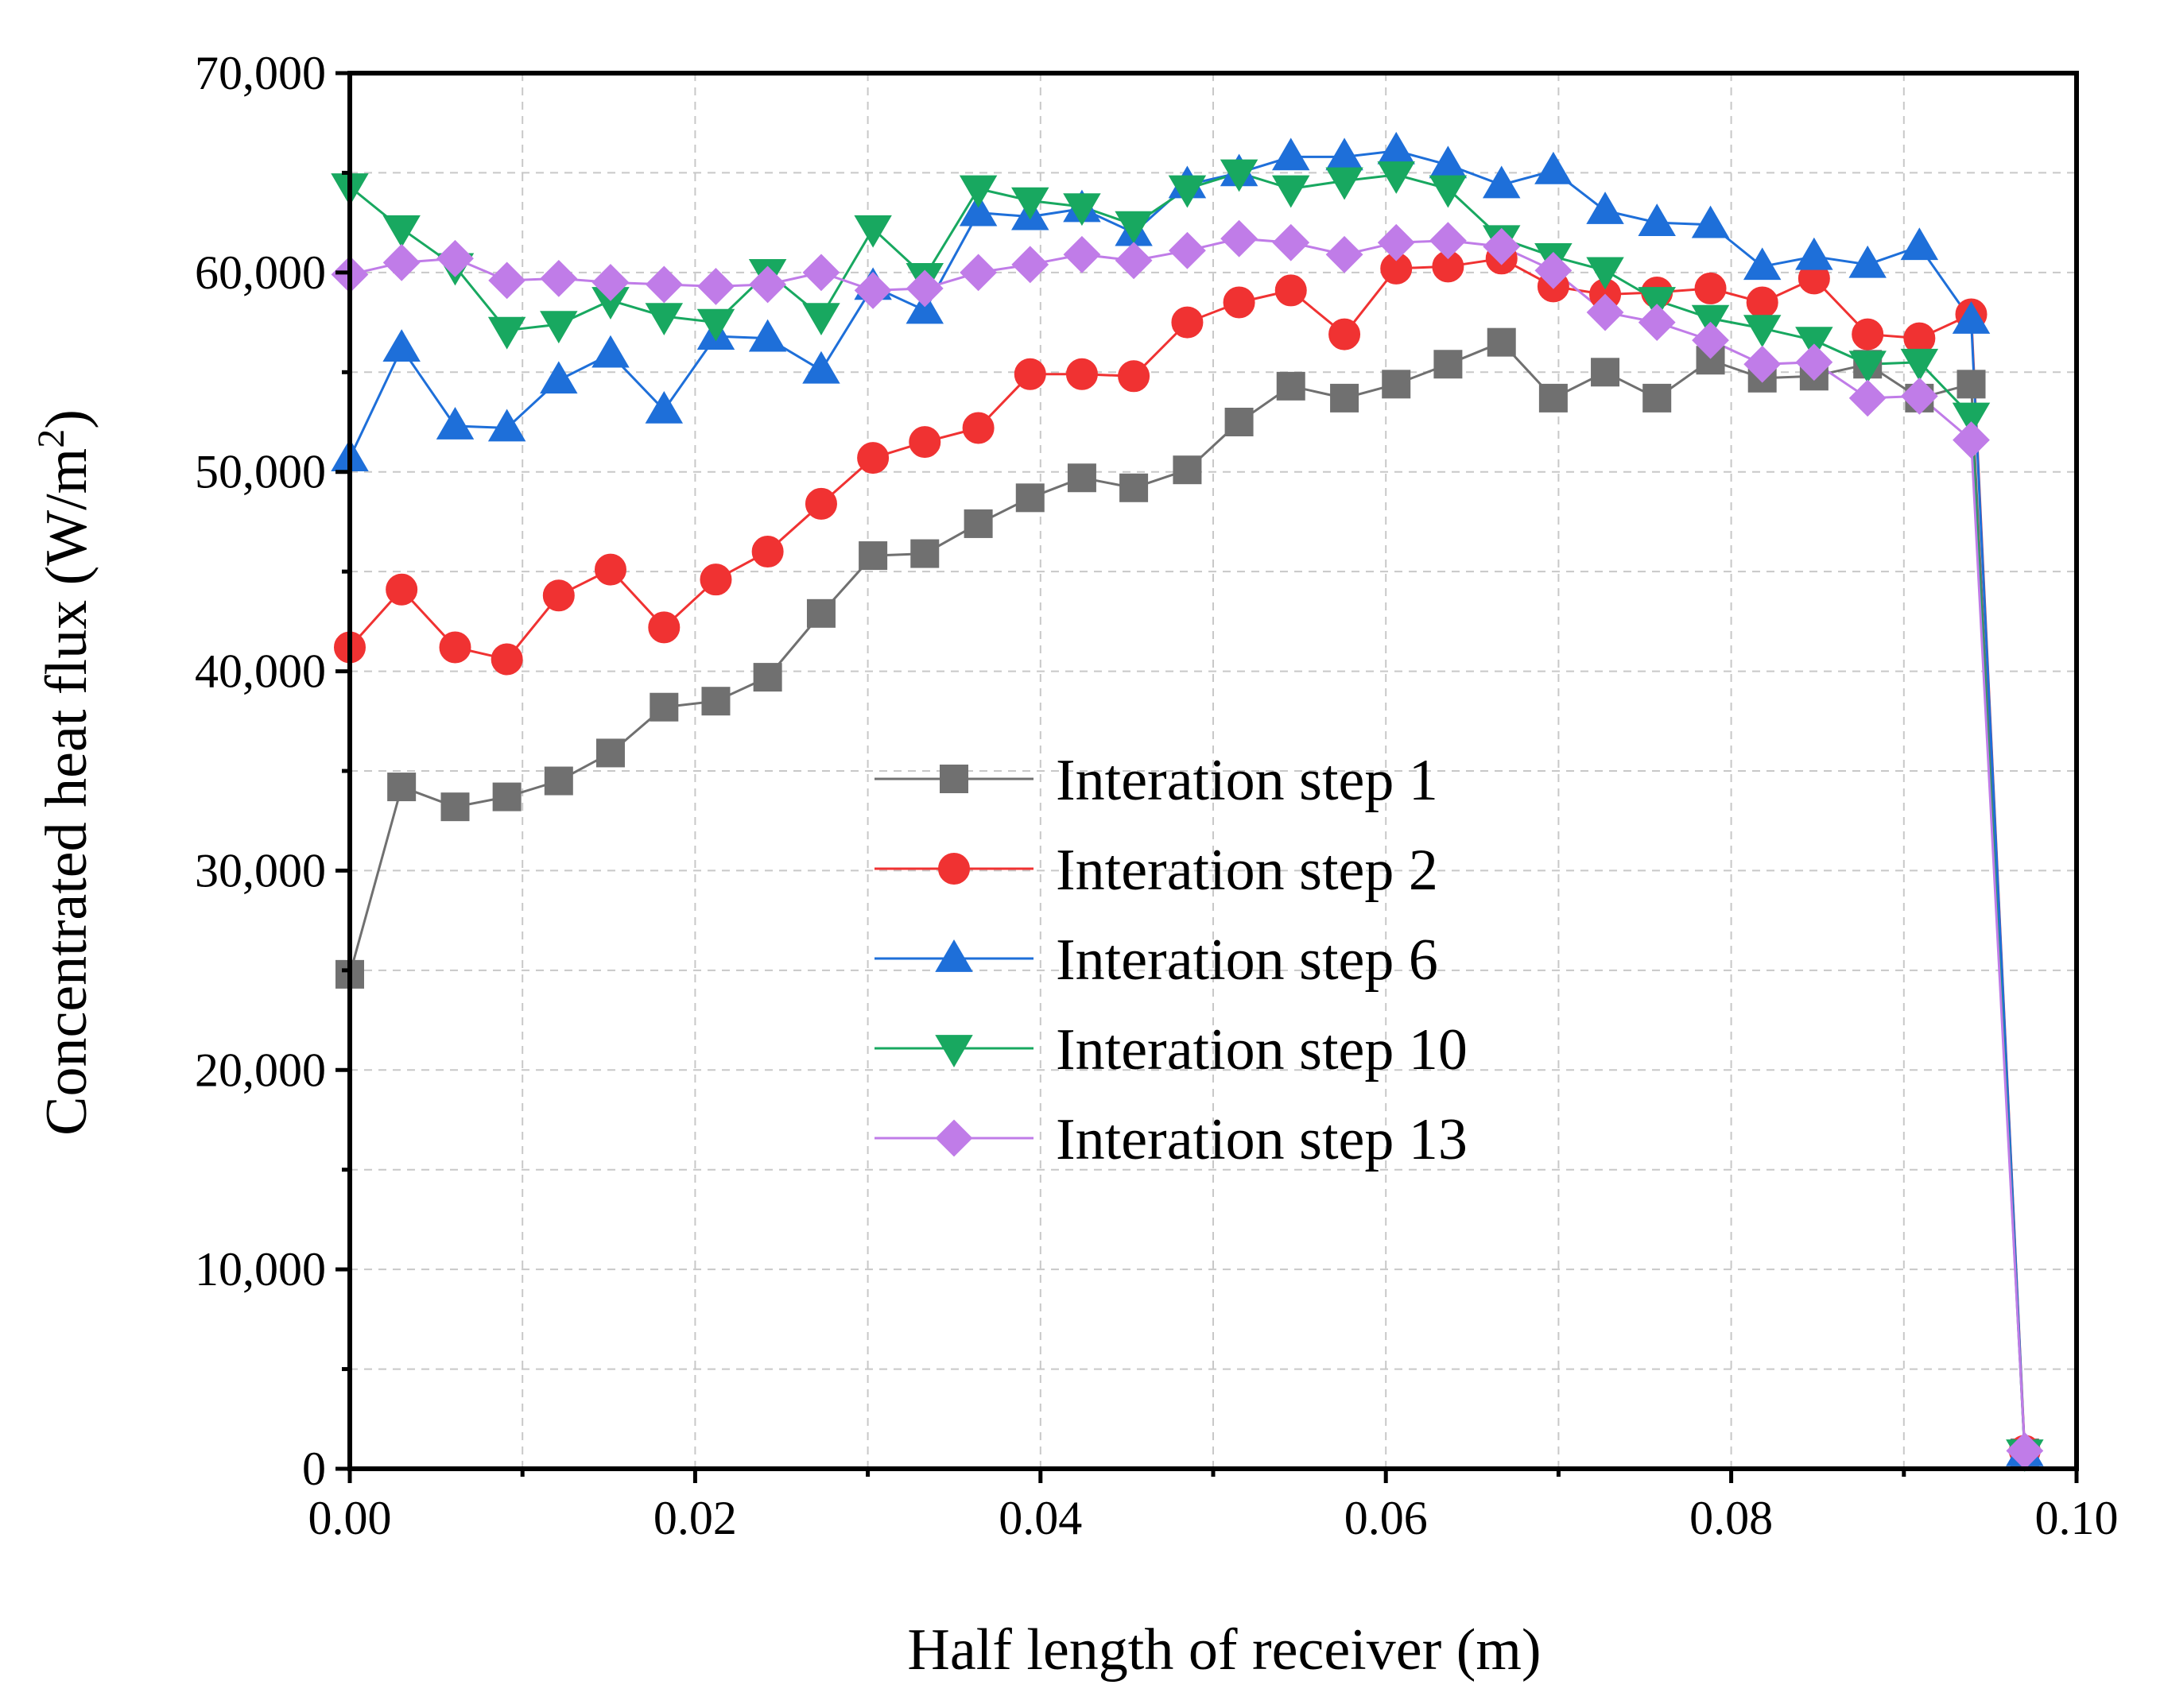 This screenshot has width=2164, height=1708. What do you see at coordinates (1224, 1650) in the screenshot?
I see `x-axis-title: Half length of receiver (m)` at bounding box center [1224, 1650].